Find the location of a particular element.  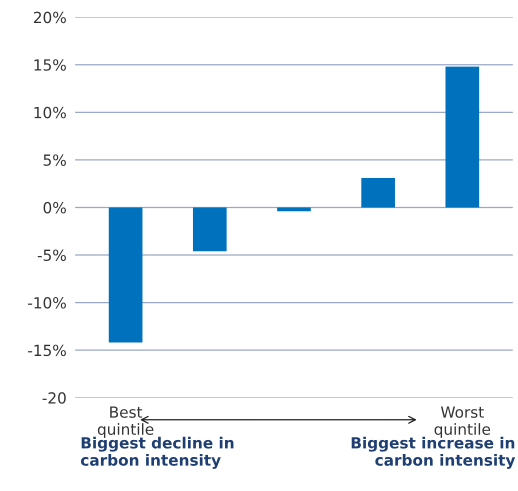

y-tick-label: -15% is located at coordinates (47, 350).